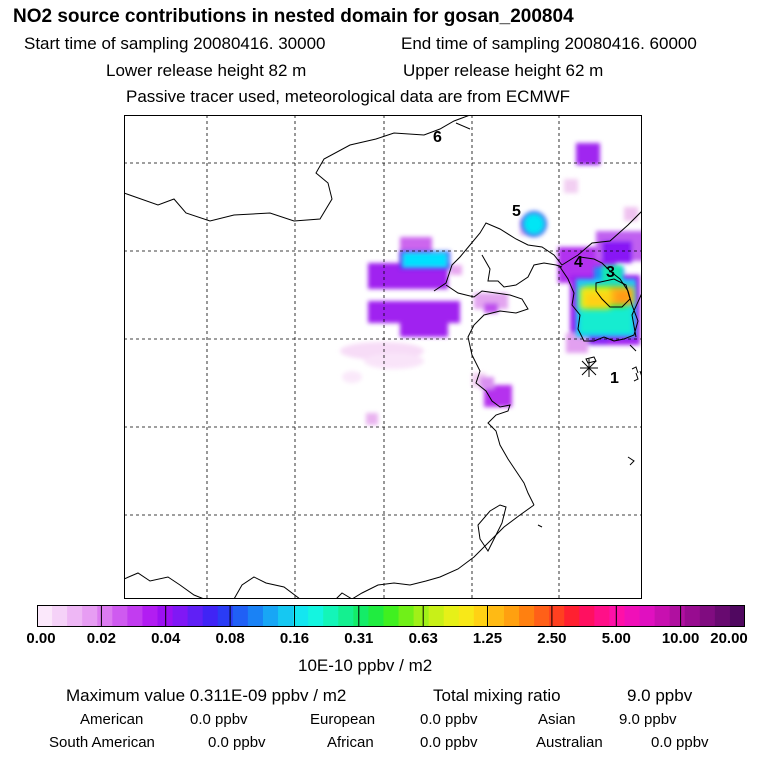 The image size is (768, 768). I want to click on end-time-text: End time of sampling 20080416. 60000, so click(549, 43).